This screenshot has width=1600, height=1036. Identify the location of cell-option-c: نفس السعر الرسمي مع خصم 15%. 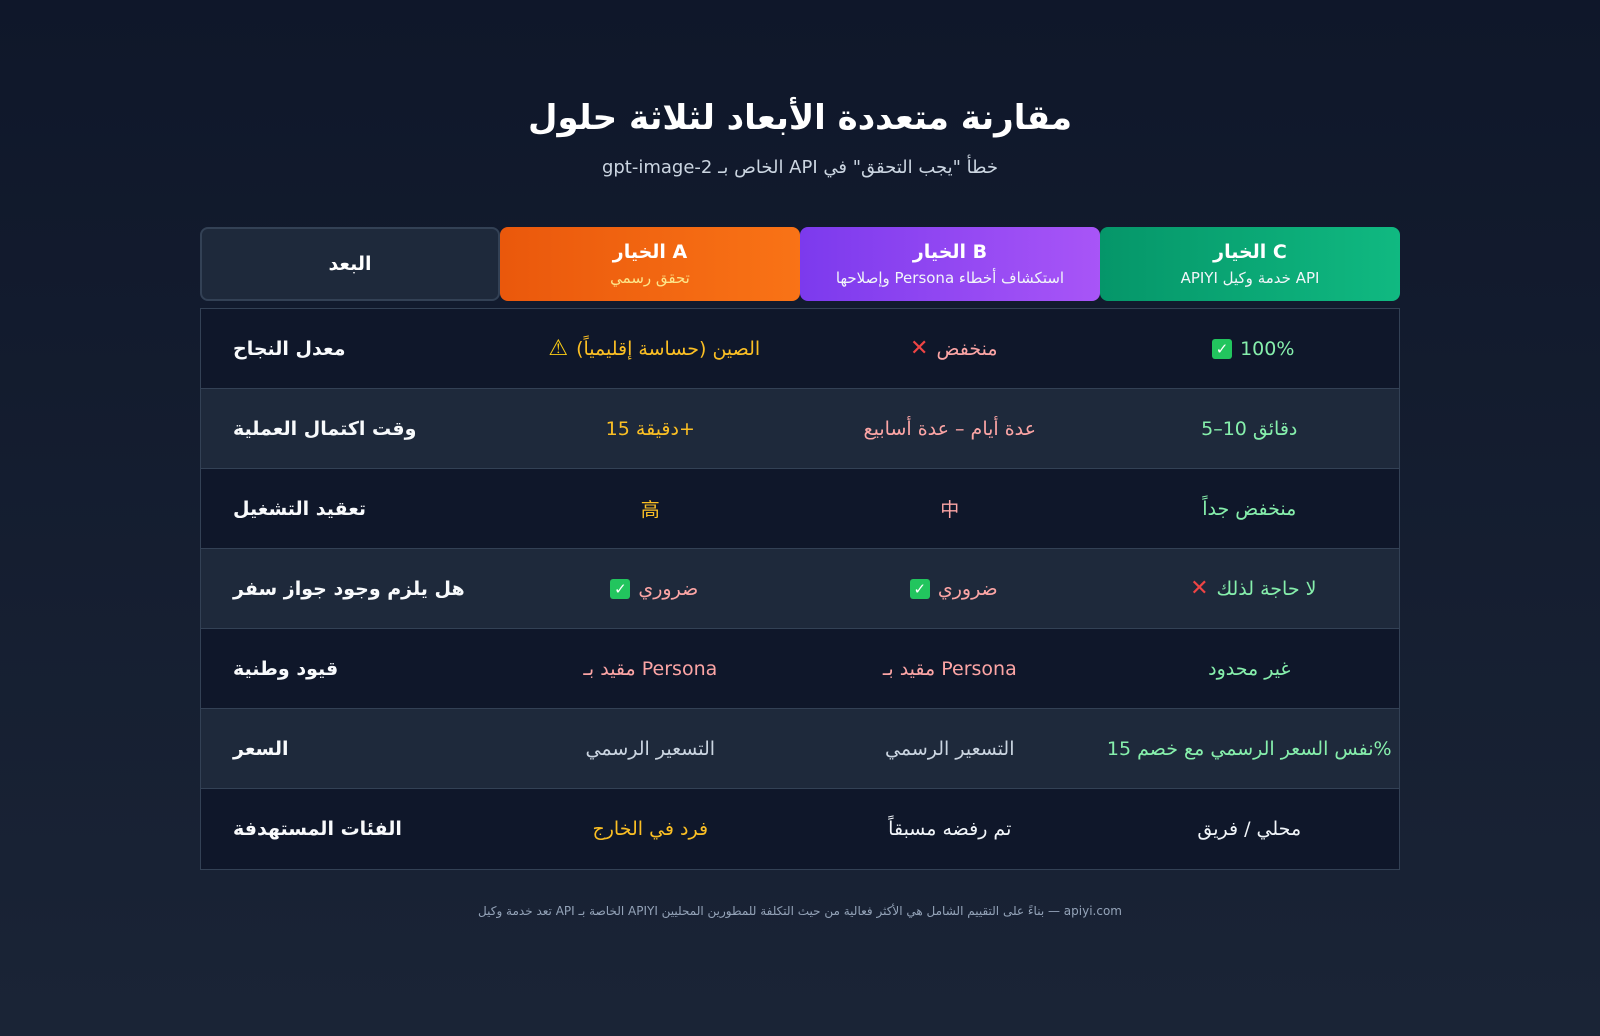
(1249, 748).